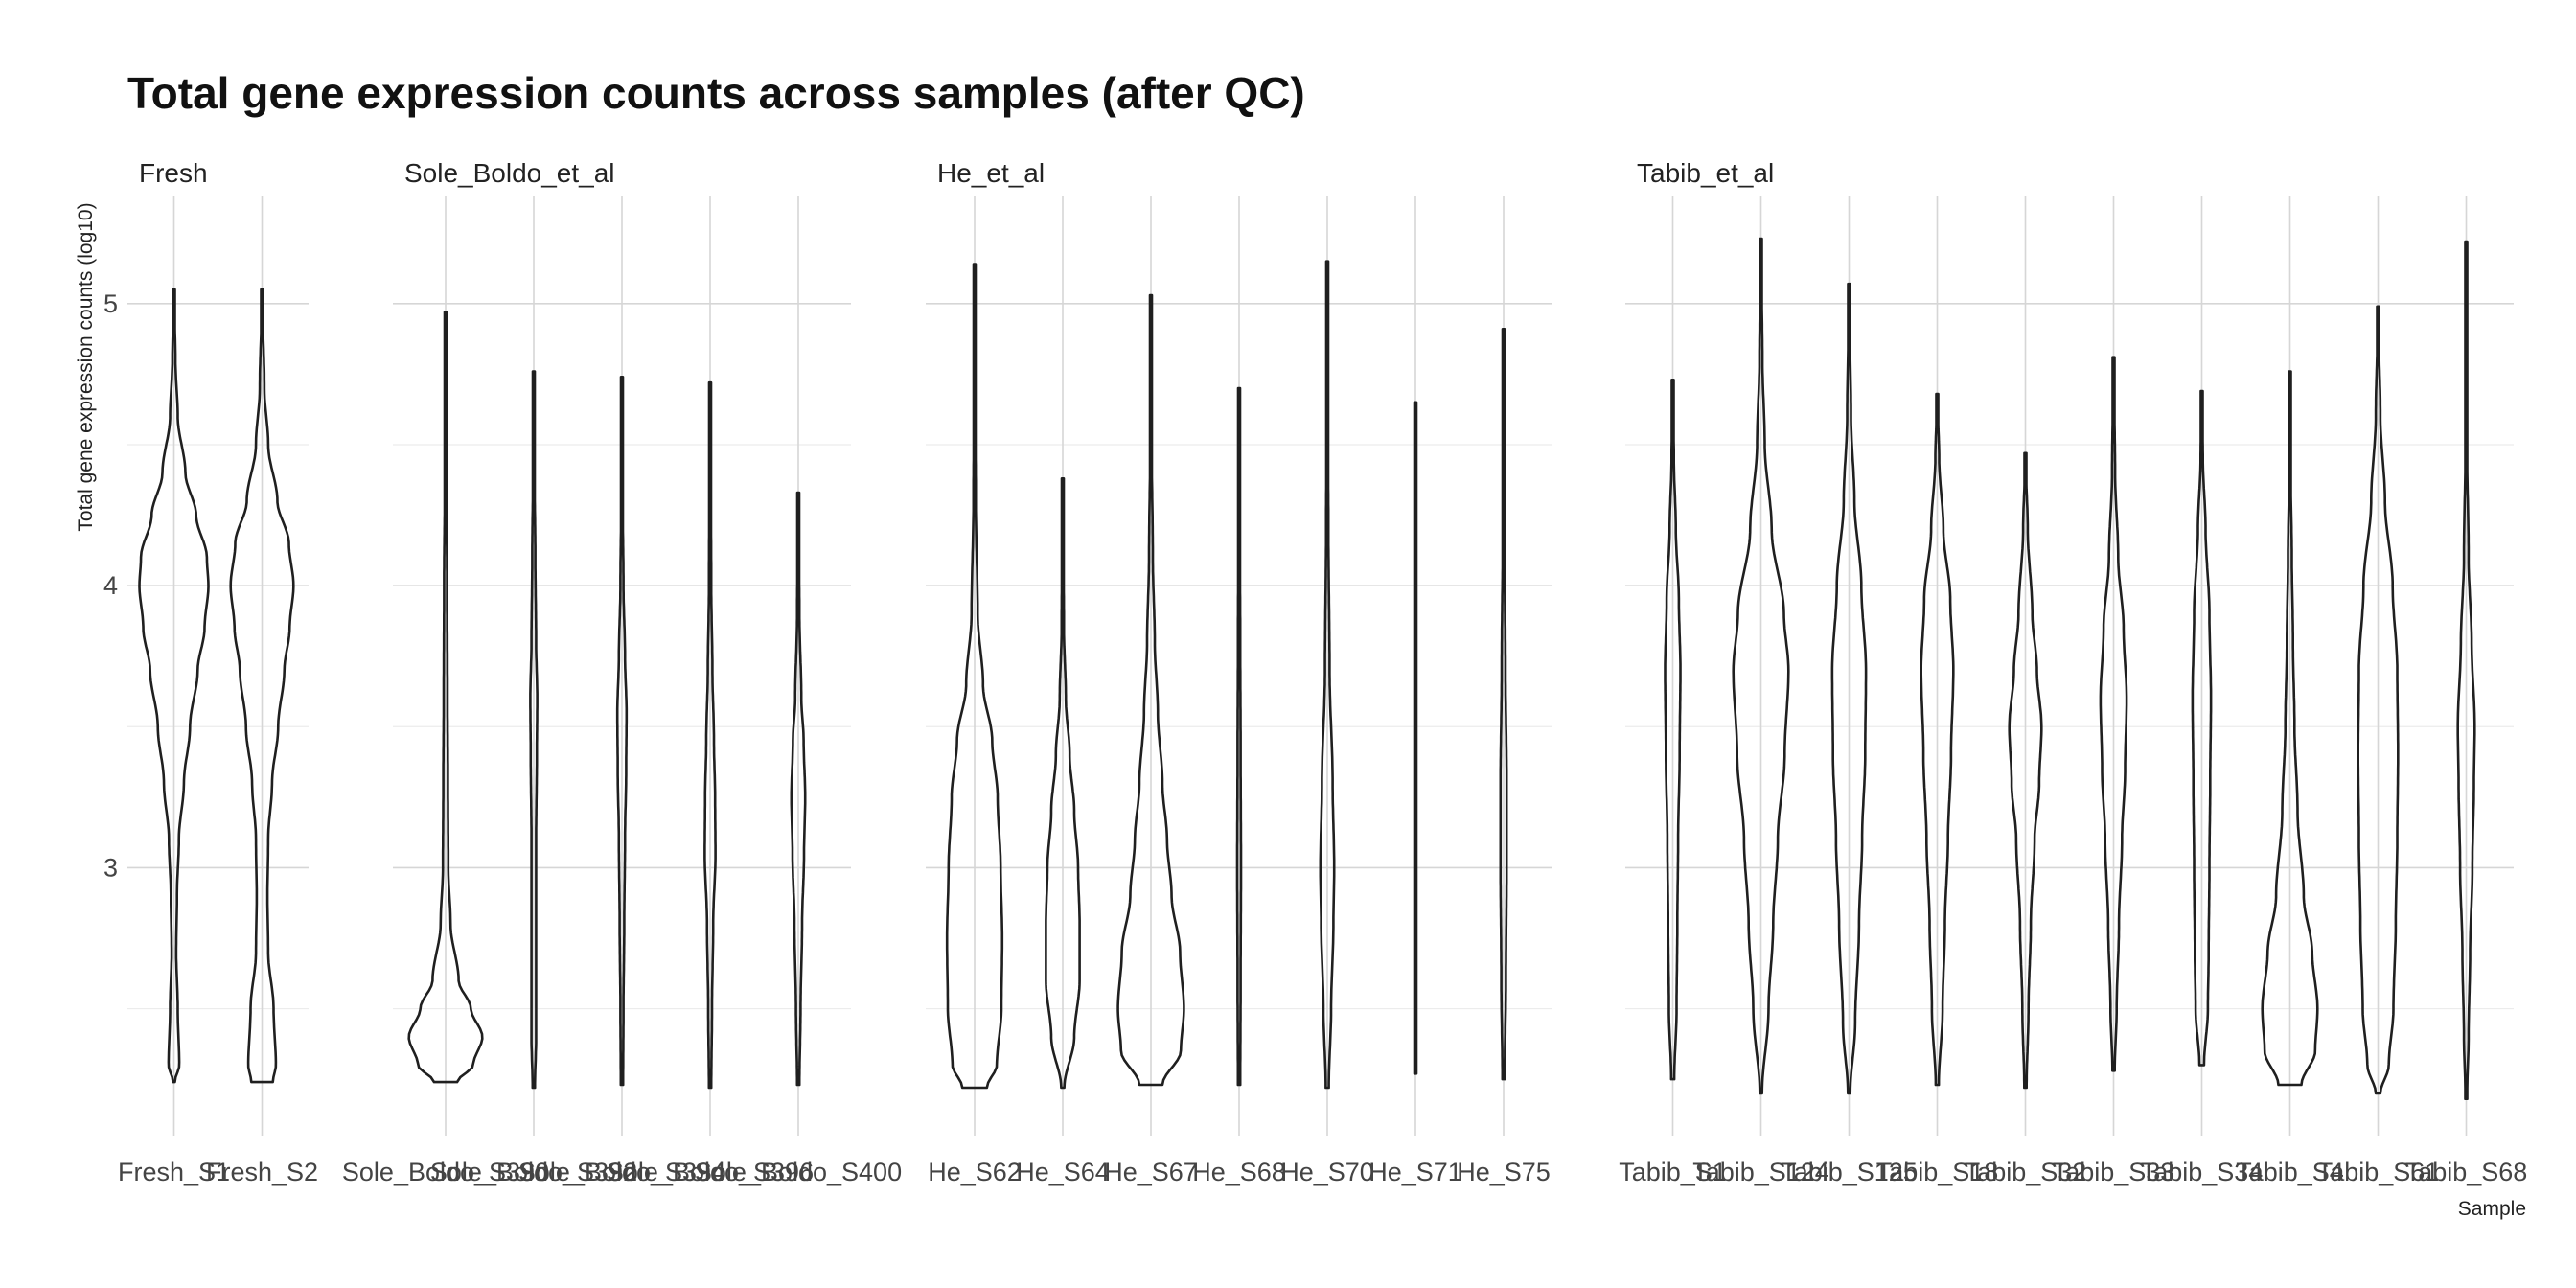 The height and width of the screenshot is (1288, 2576). Describe the element at coordinates (2378, 700) in the screenshot. I see `violin-tabib-s61` at that location.